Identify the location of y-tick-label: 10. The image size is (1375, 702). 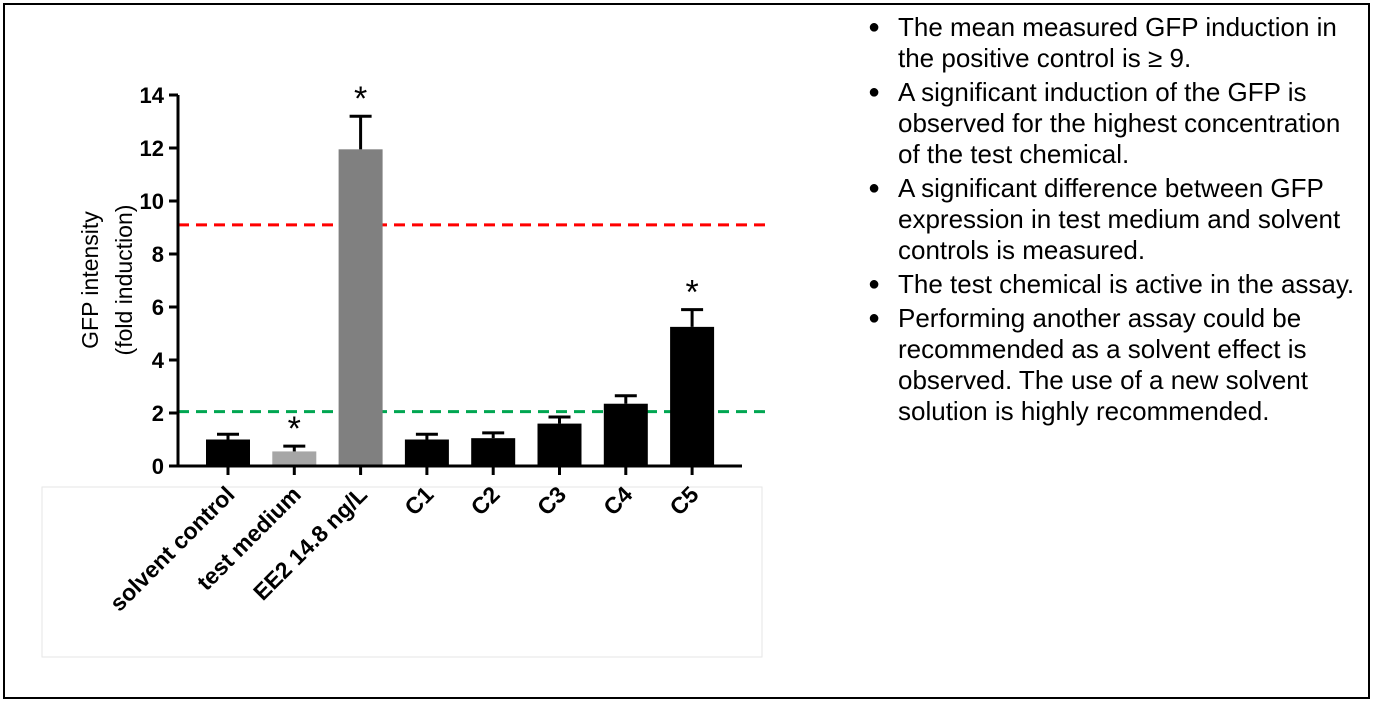
(152, 201).